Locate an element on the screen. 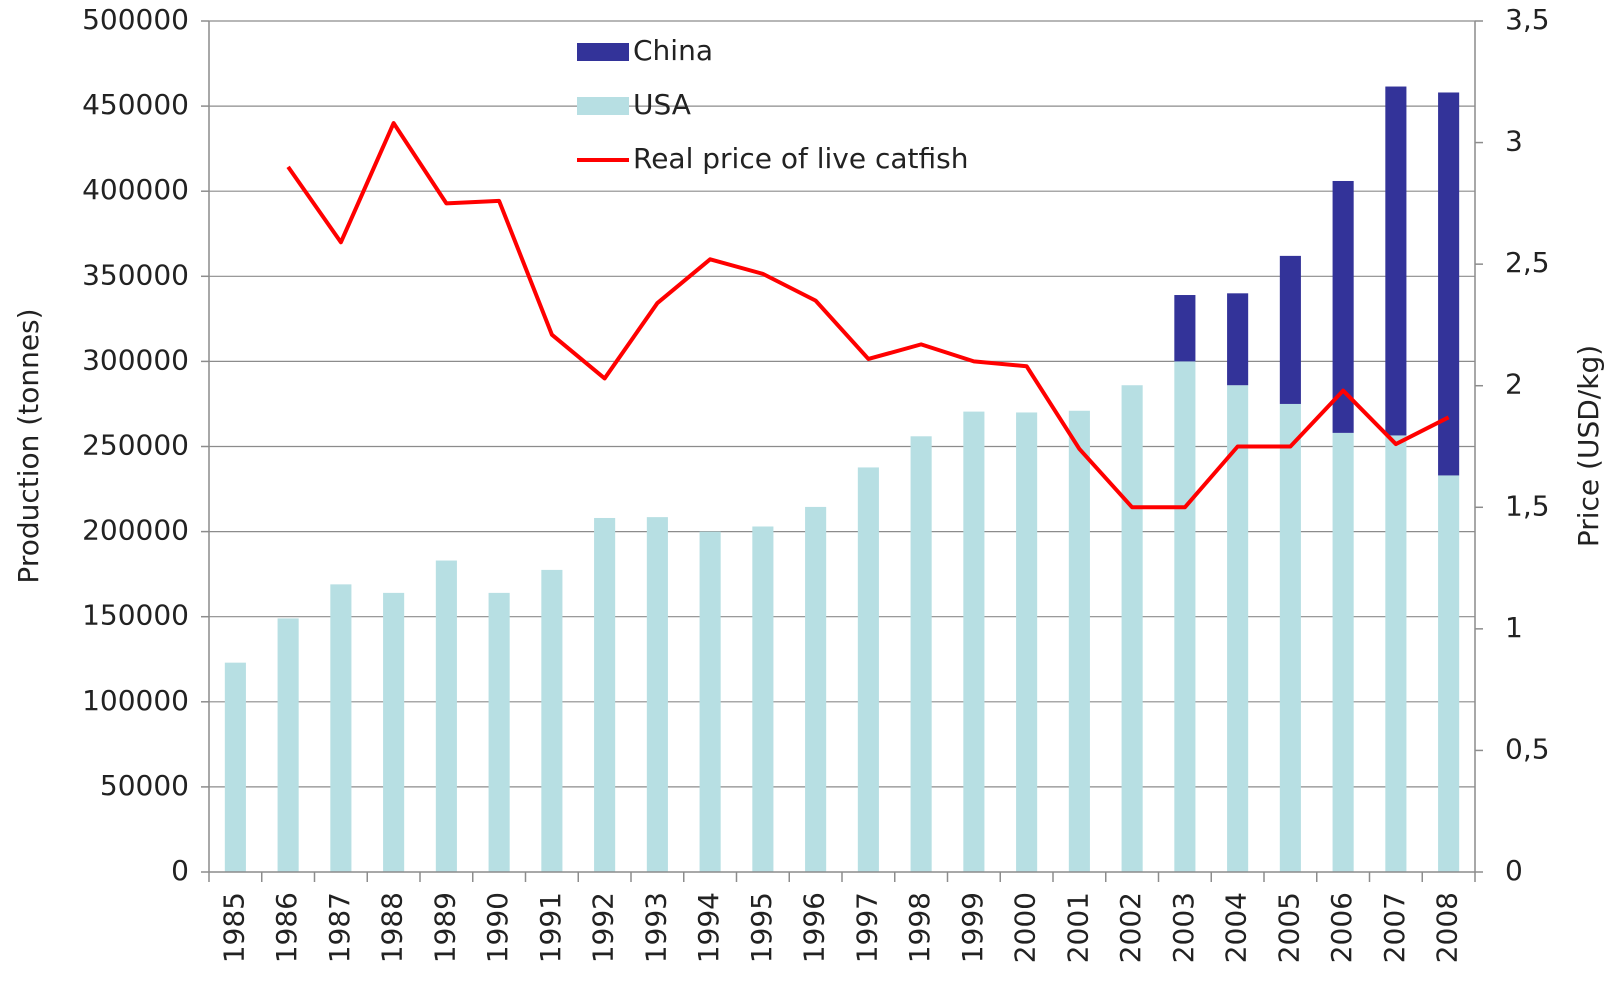  y2-tick-label: 1 is located at coordinates (1514, 627).